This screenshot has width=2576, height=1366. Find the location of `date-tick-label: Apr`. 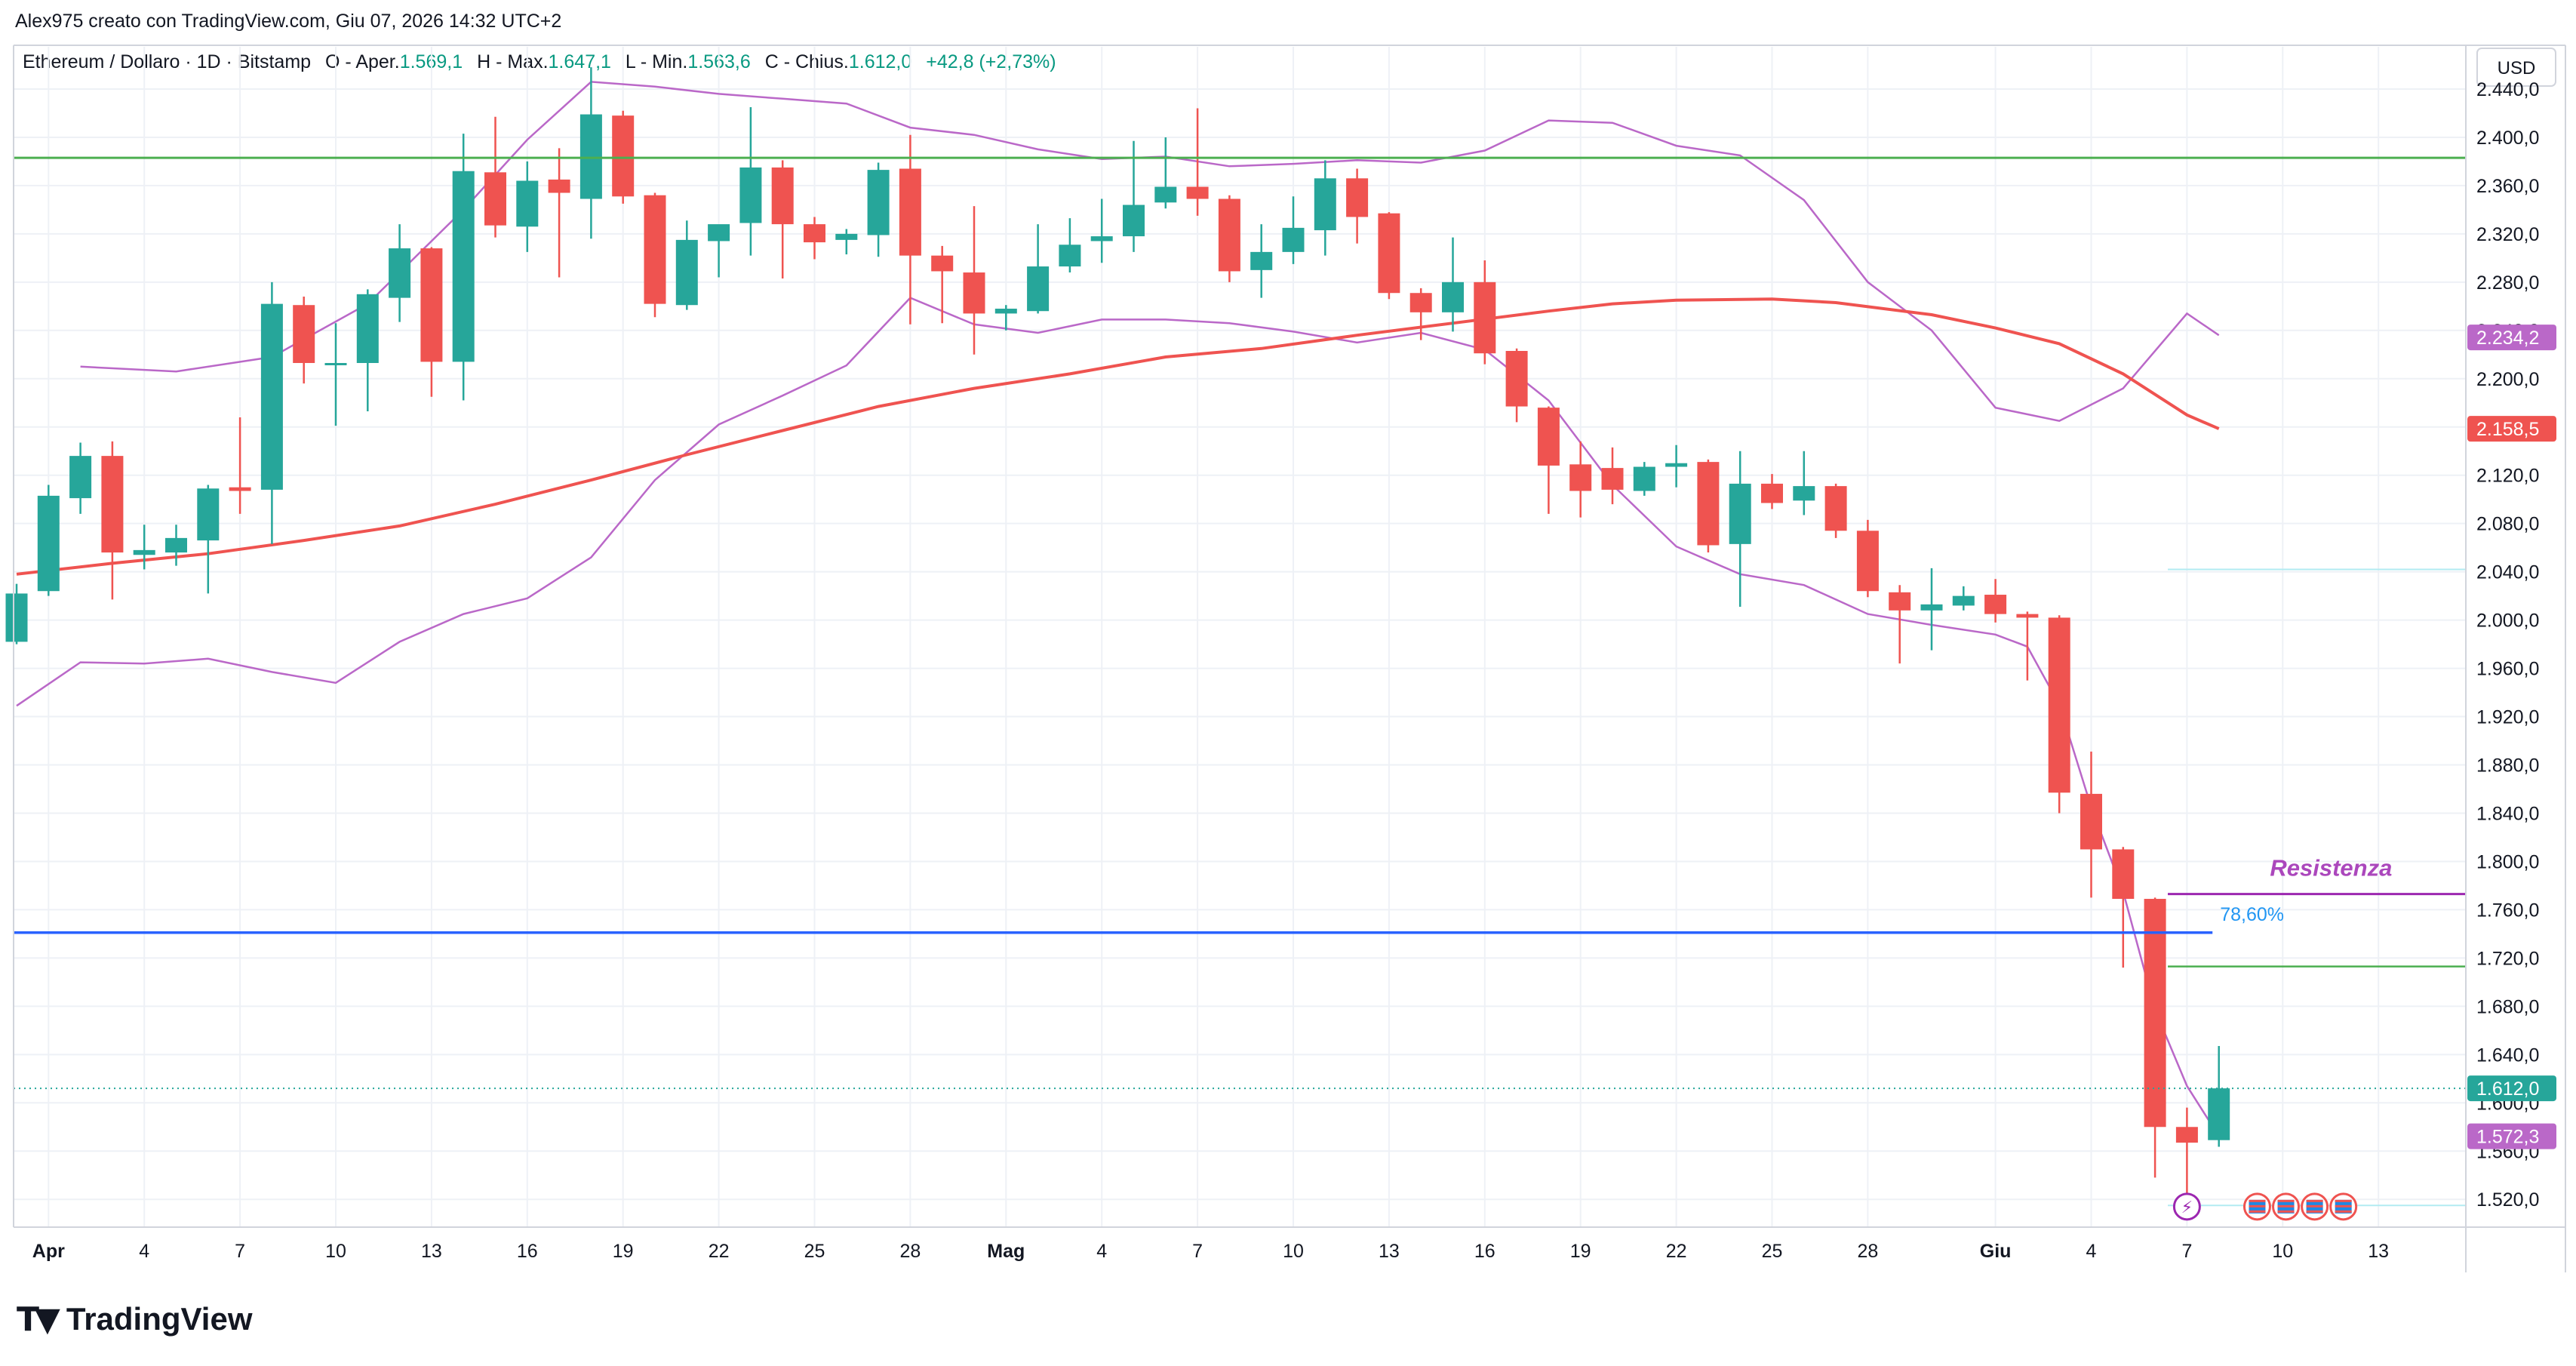

date-tick-label: Apr is located at coordinates (48, 1251).